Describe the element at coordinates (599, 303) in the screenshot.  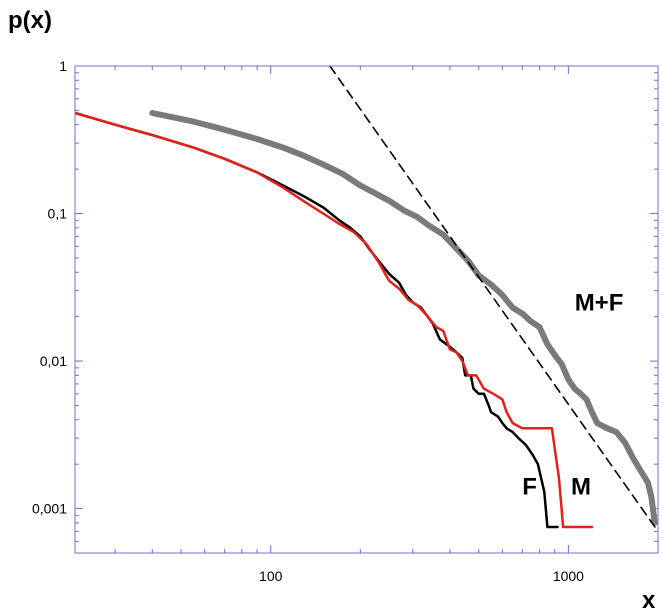
I see `series-label-m-f: M+F` at that location.